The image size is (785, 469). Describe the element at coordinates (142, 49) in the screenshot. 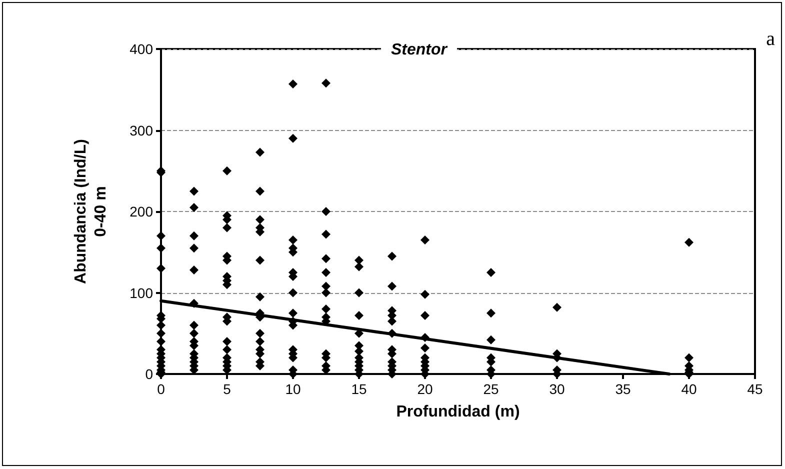

I see `y-tick-label: 400` at that location.